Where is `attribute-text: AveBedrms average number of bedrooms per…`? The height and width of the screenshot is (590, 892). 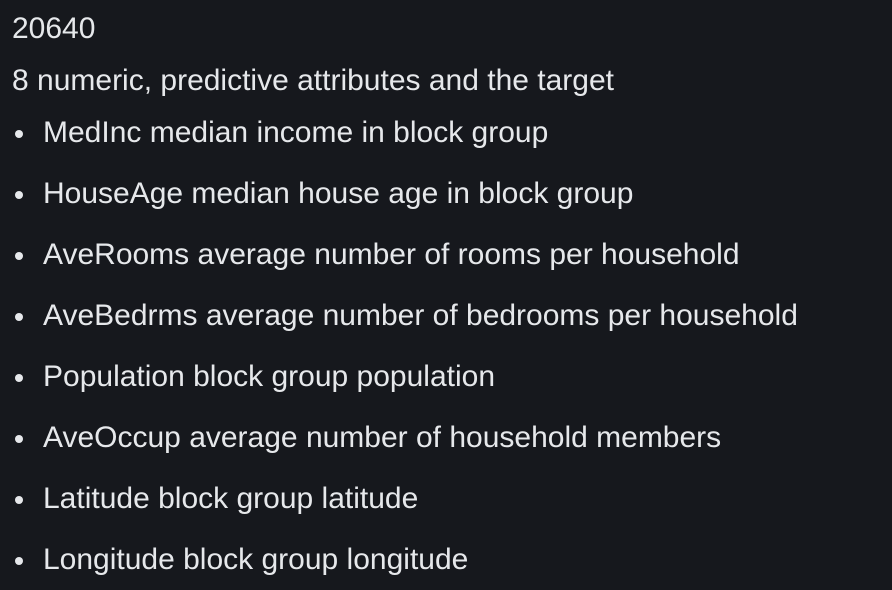 attribute-text: AveBedrms average number of bedrooms per… is located at coordinates (420, 315).